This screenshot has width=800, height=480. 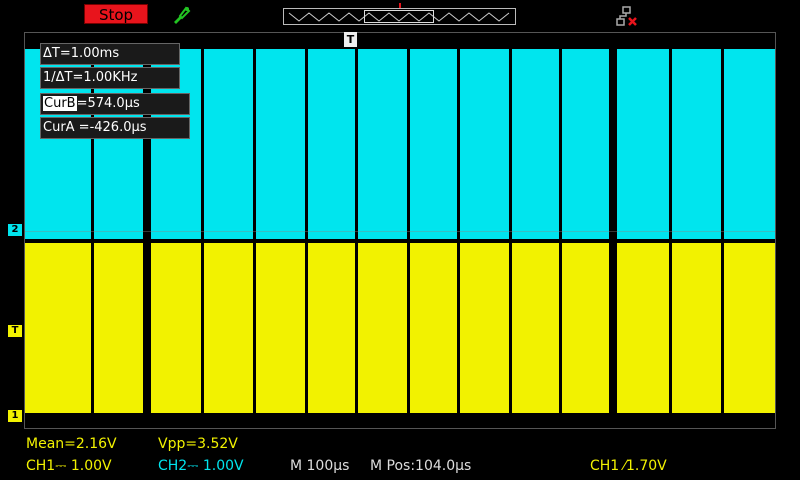 I want to click on ch2-scale: CH2⎓ 1.00V, so click(x=201, y=466).